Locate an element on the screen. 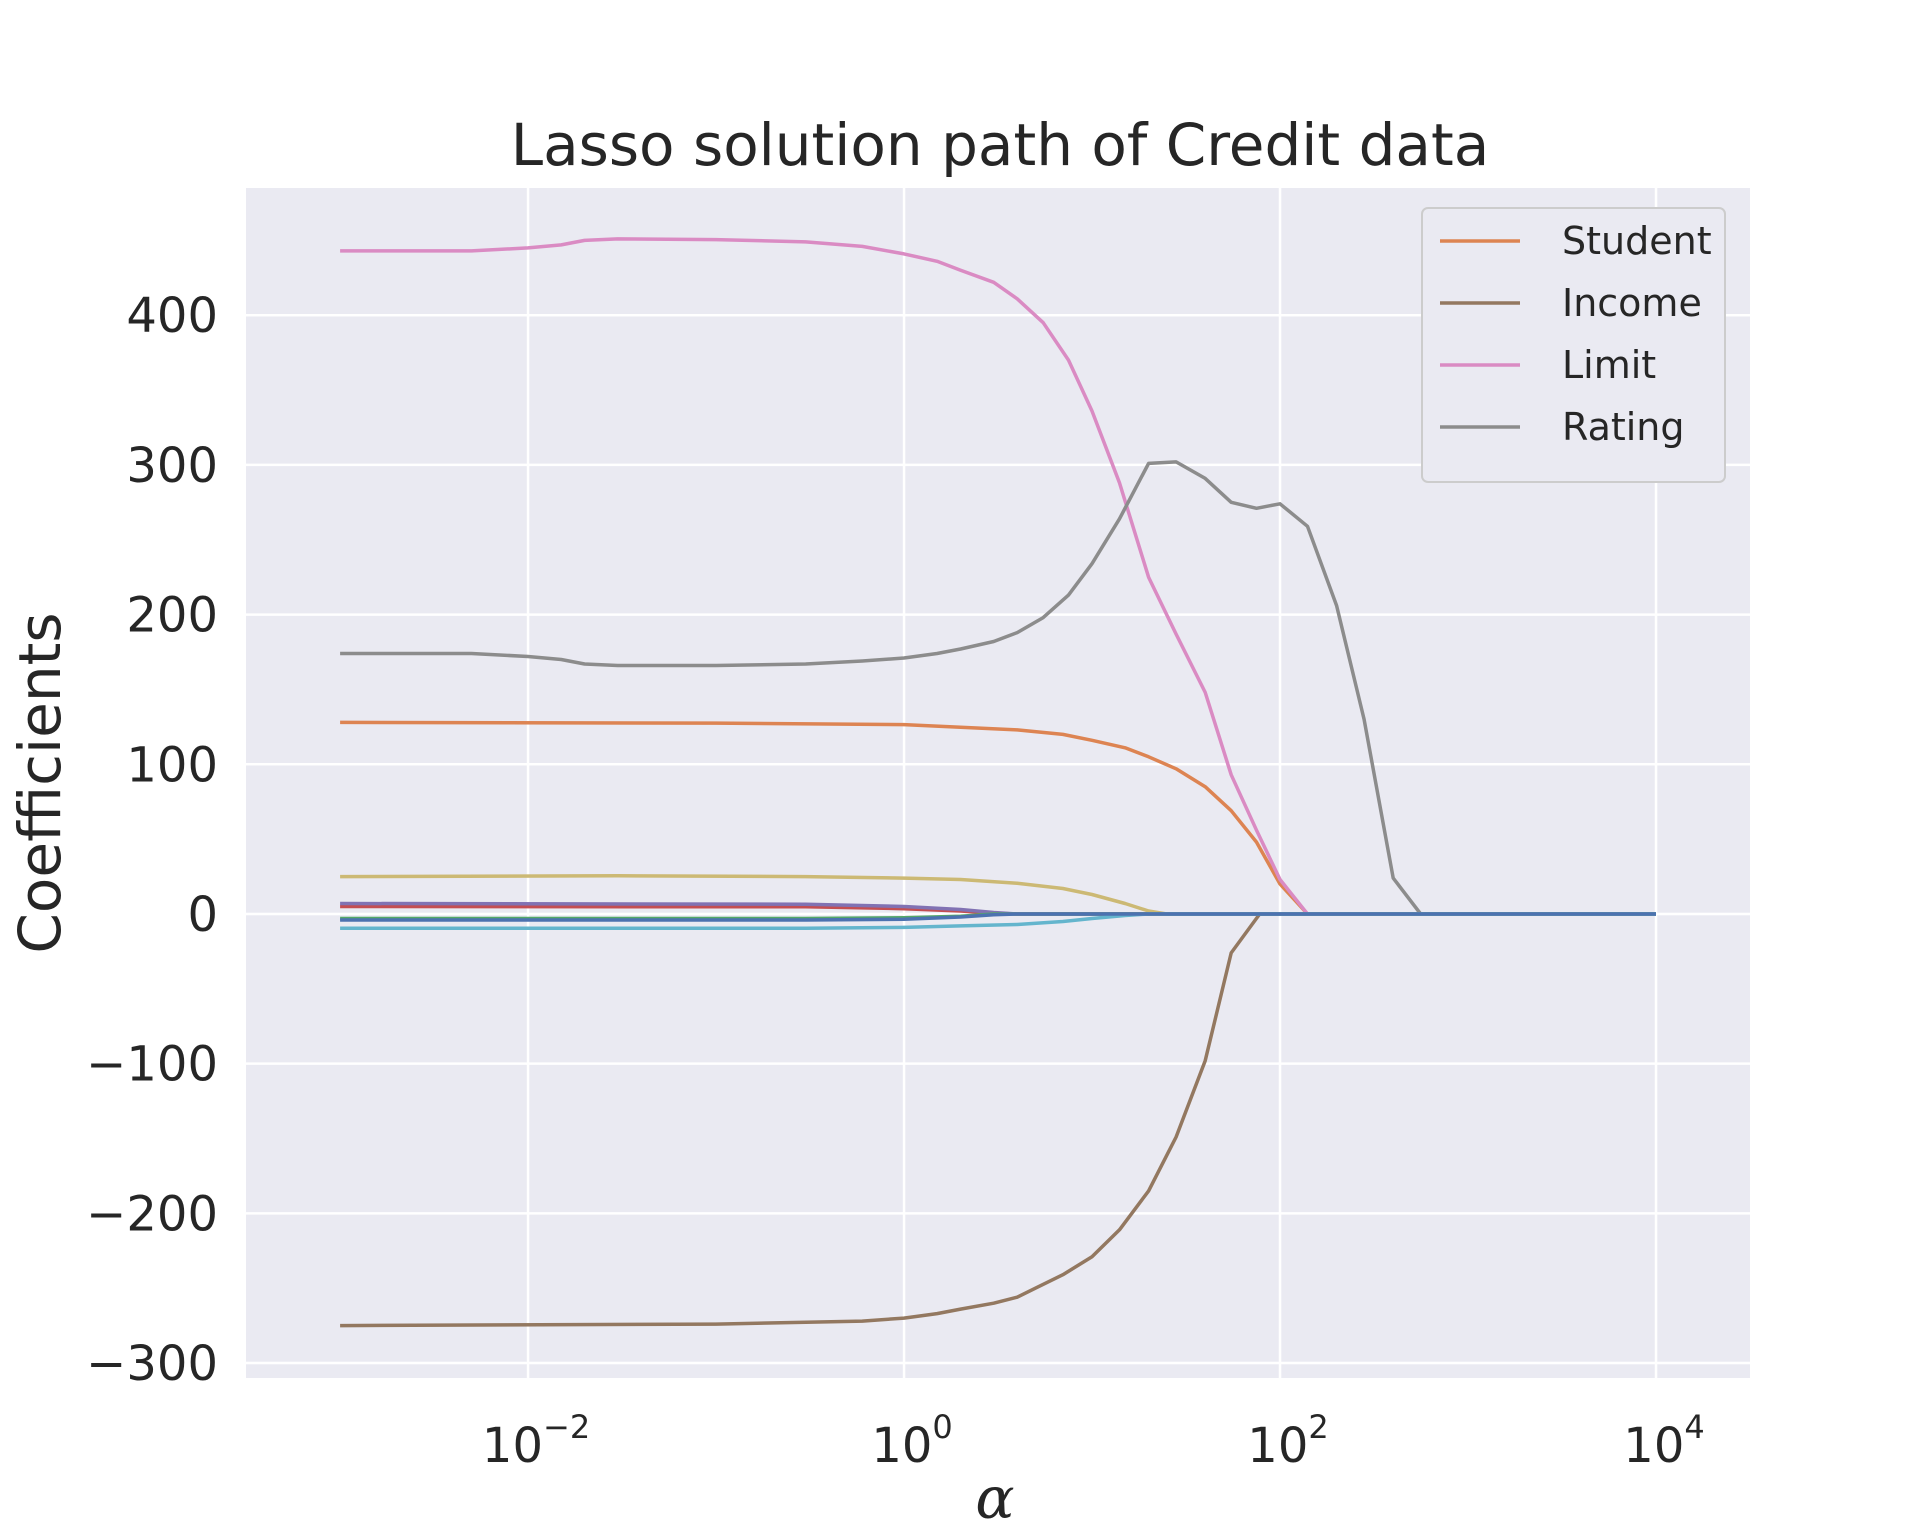 The image size is (1920, 1536). legend-label: Student is located at coordinates (1637, 241).